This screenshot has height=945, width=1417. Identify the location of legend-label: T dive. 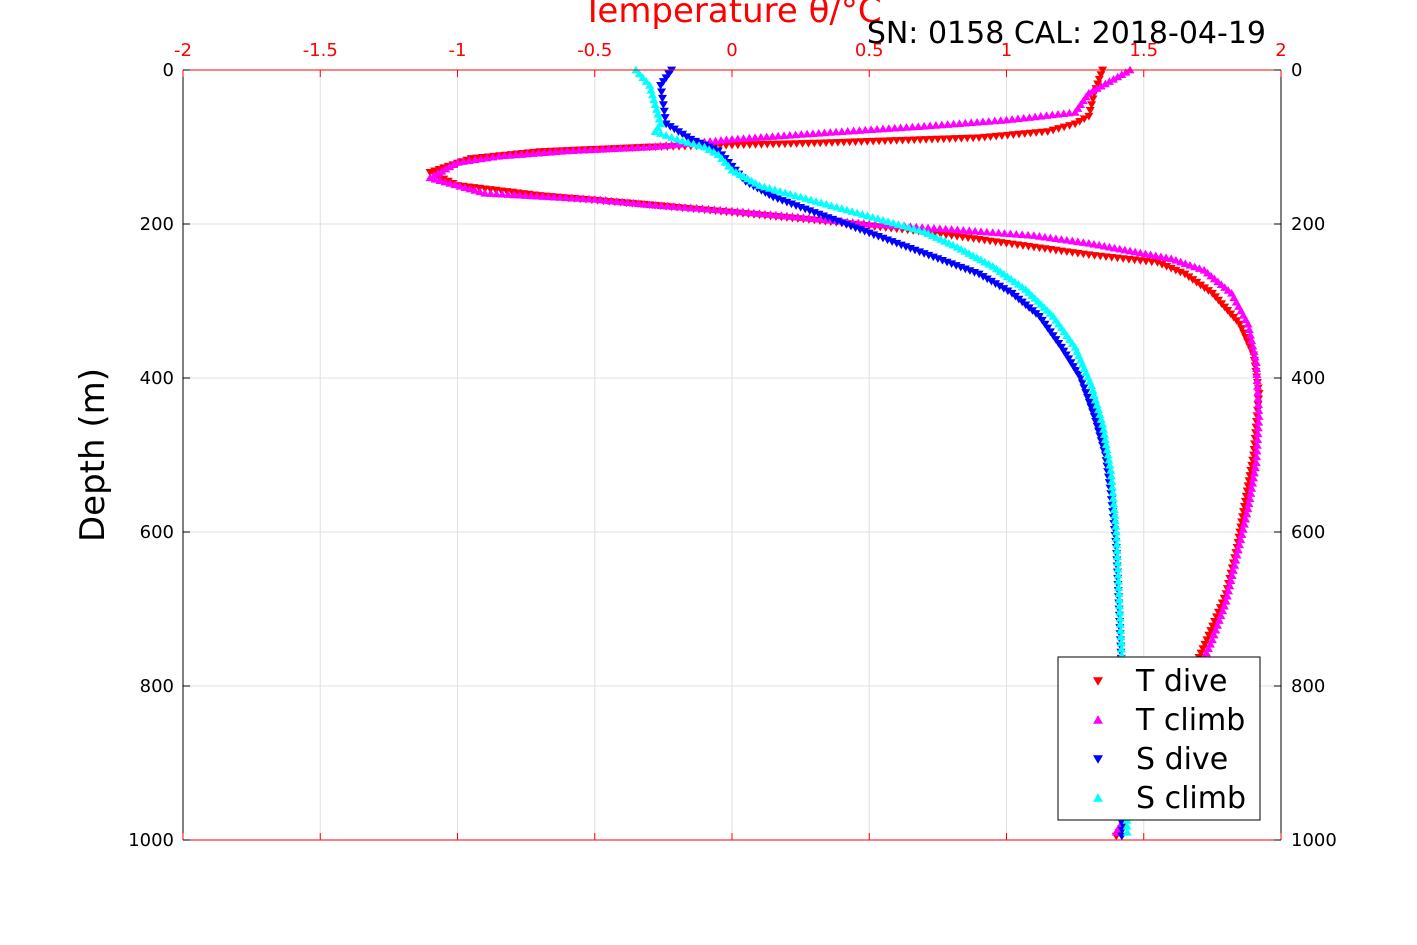
(1181, 681).